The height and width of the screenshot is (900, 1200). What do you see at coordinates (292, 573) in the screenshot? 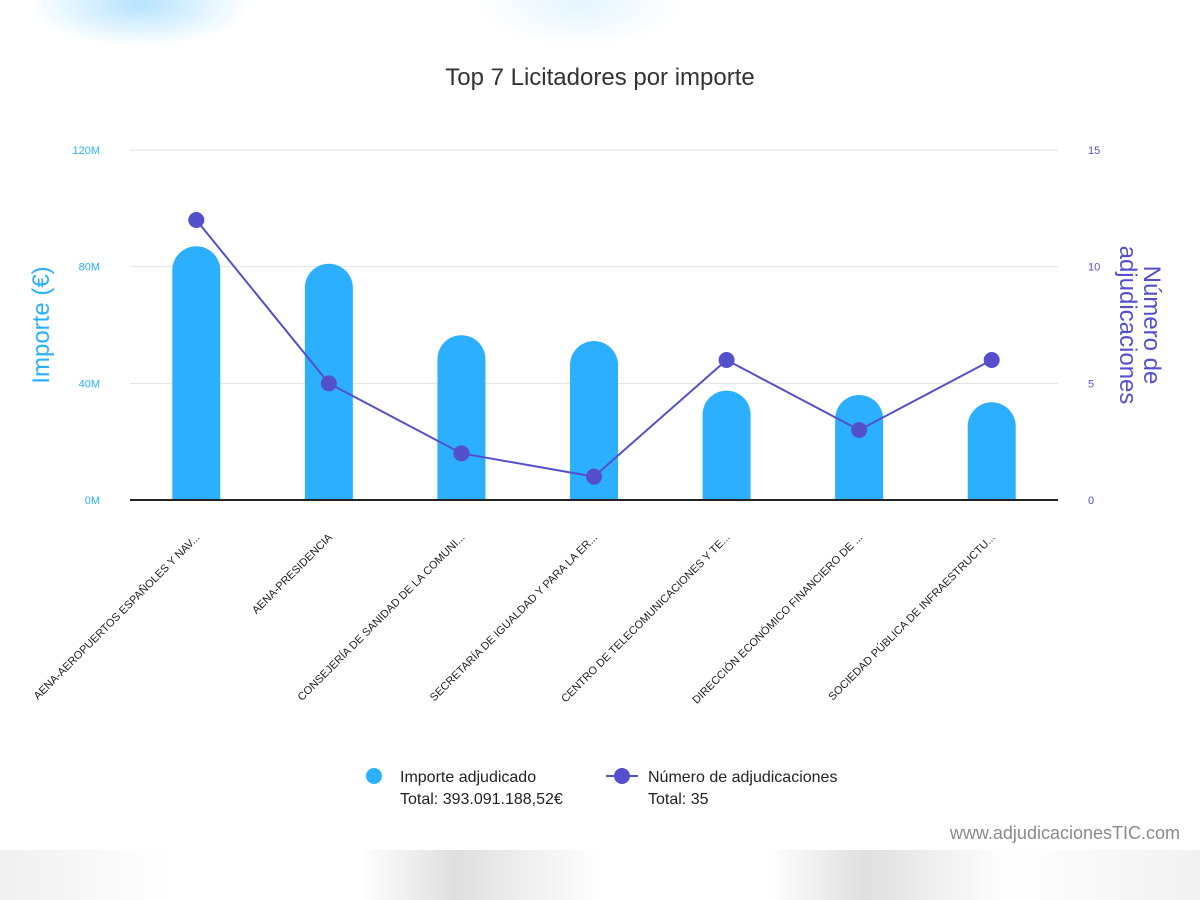
I see `x-category-label: AENA-PRESIDENCIA` at bounding box center [292, 573].